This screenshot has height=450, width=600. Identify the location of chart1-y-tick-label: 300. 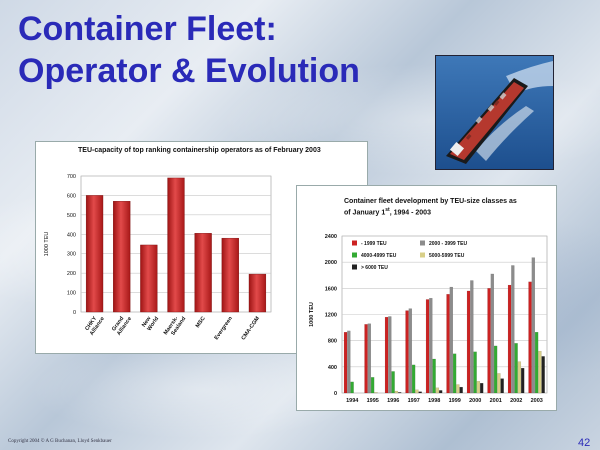
(71, 255).